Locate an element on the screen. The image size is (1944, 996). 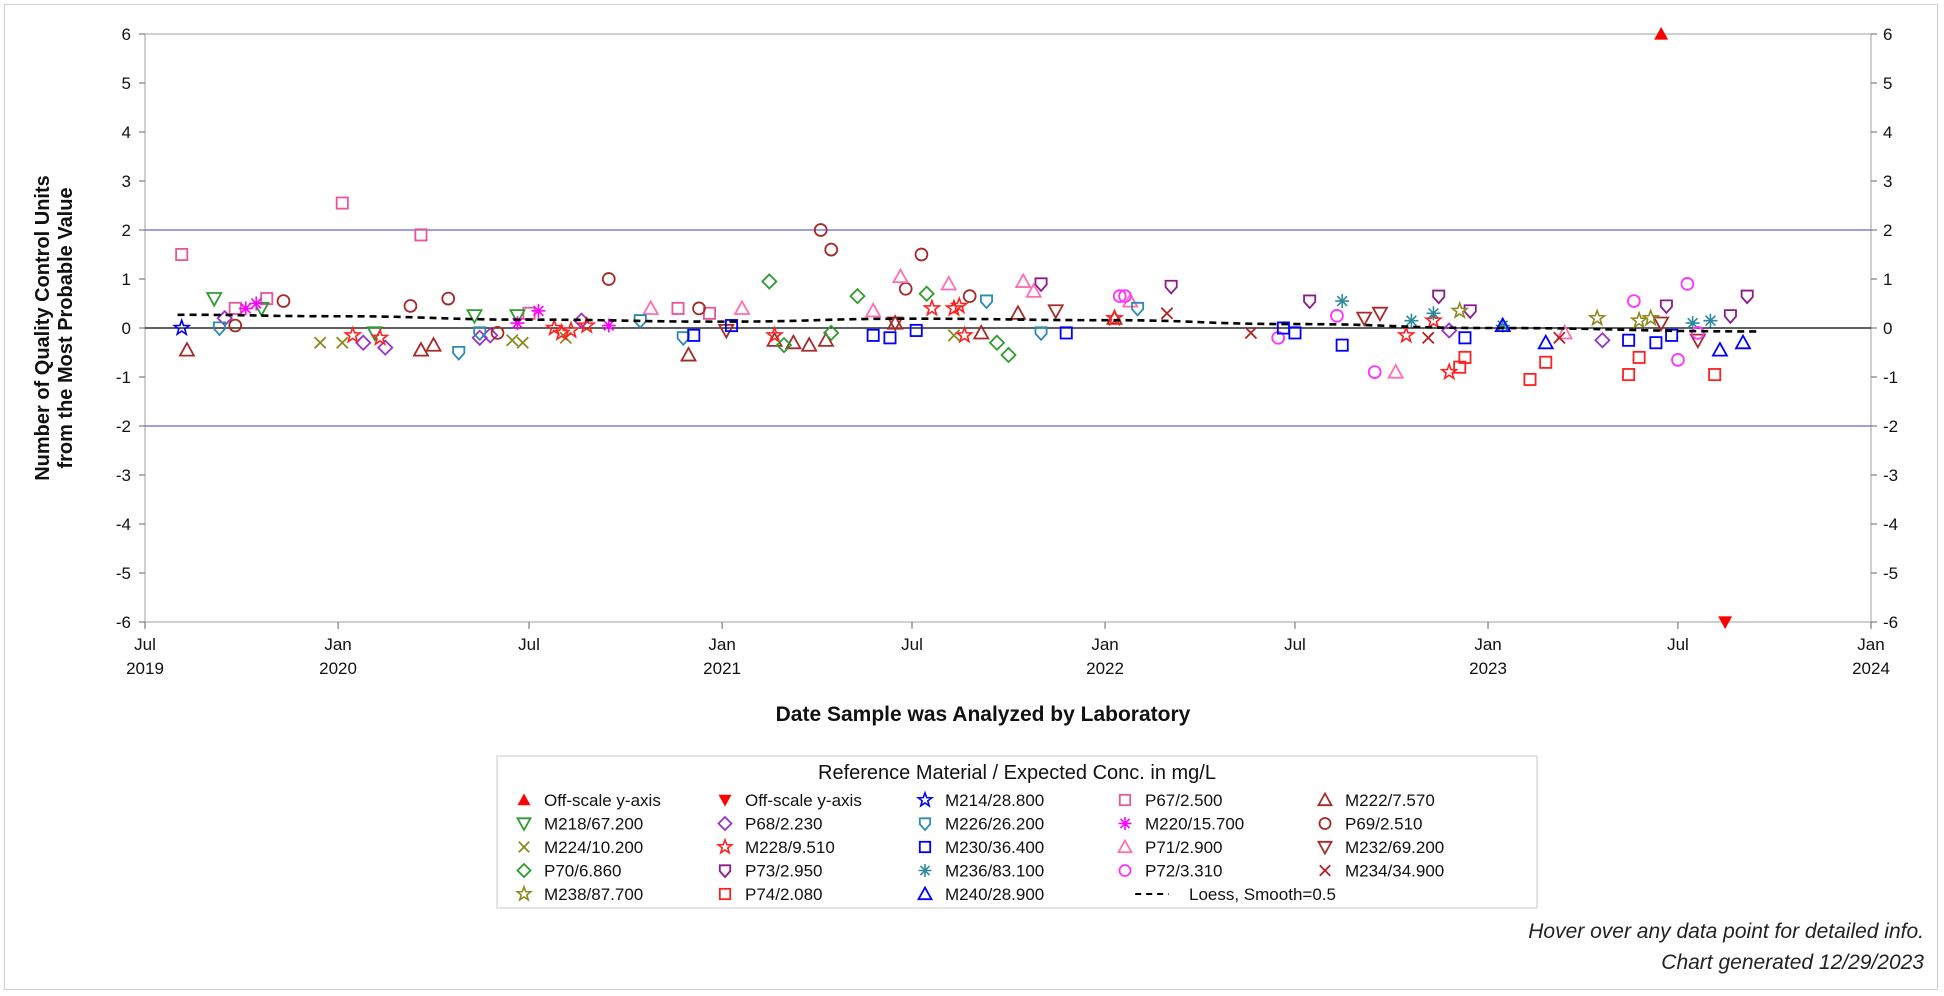
x-tick-label-year: 2024 is located at coordinates (1871, 668).